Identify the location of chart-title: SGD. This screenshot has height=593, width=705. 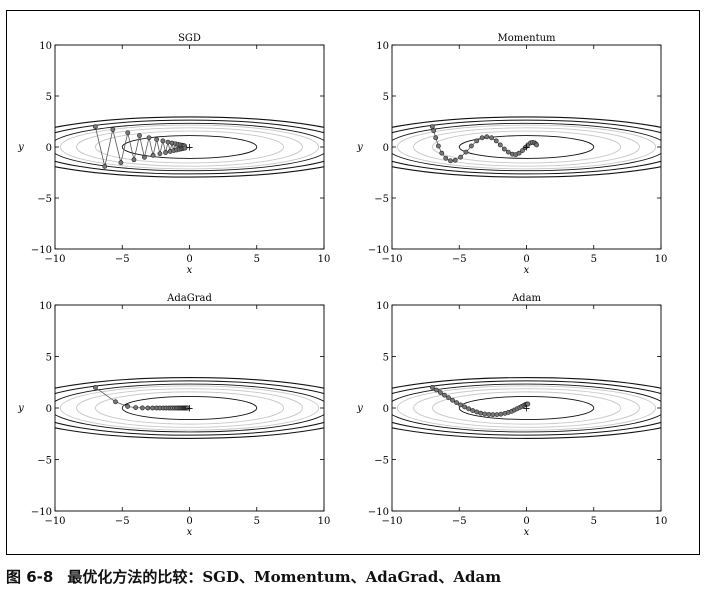
(189, 38).